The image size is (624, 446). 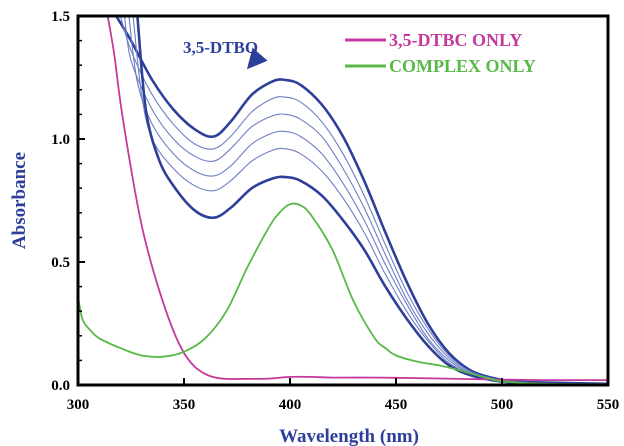 What do you see at coordinates (60, 386) in the screenshot?
I see `y-tick-label: 0.0` at bounding box center [60, 386].